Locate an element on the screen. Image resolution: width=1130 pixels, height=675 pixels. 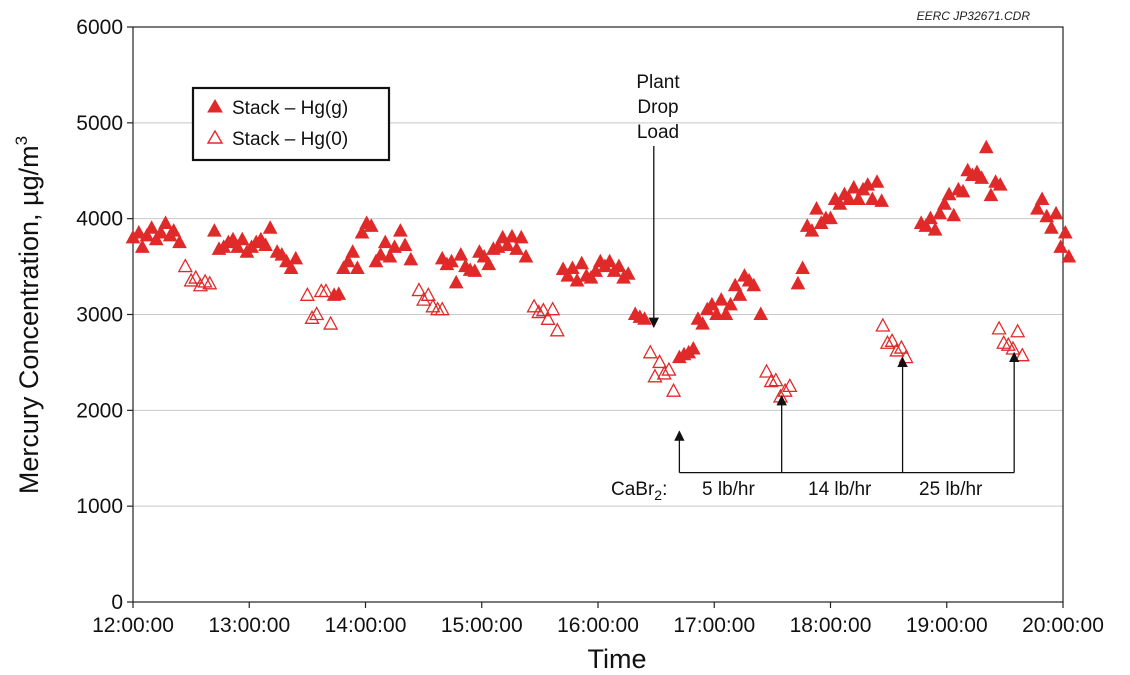
x-tick-label: 16:00:00 is located at coordinates (598, 625).